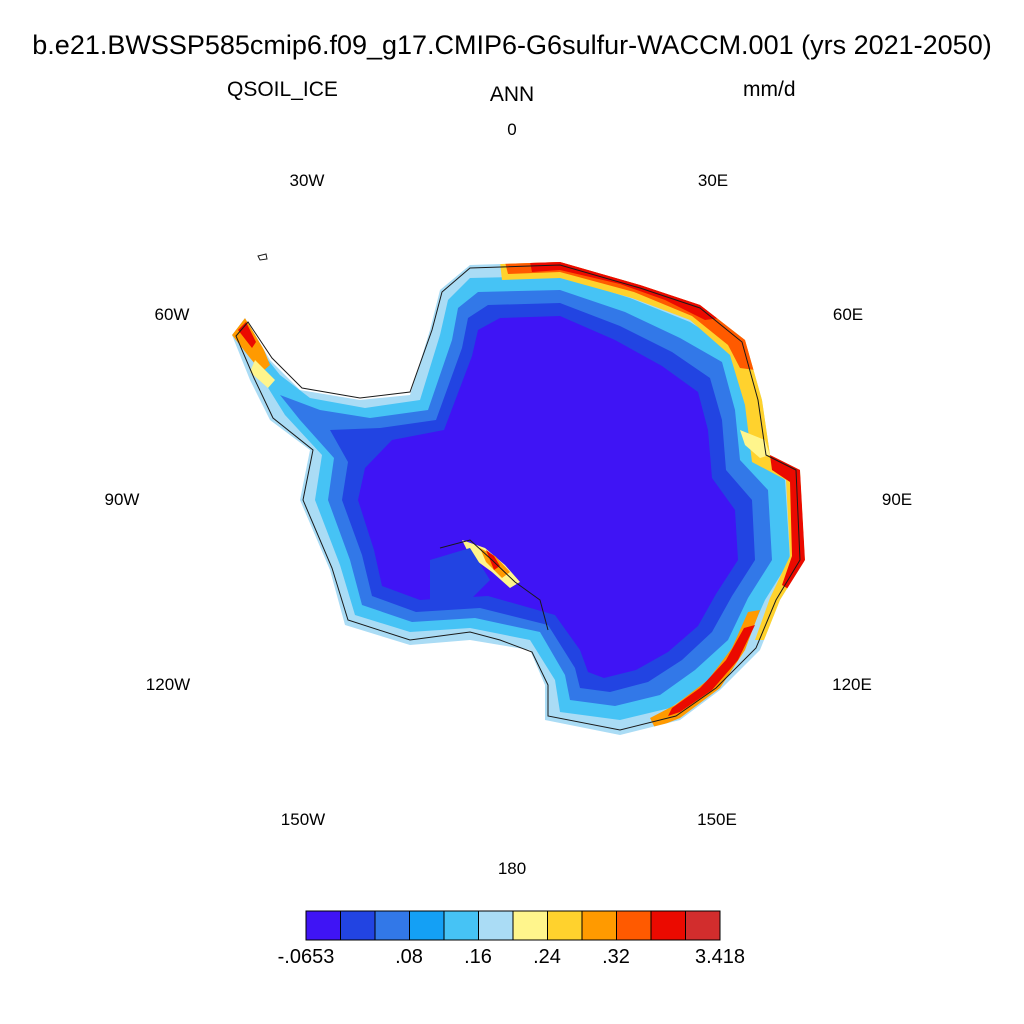 This screenshot has height=1024, width=1024. Describe the element at coordinates (122, 499) in the screenshot. I see `lon-label-90w: 90W` at that location.